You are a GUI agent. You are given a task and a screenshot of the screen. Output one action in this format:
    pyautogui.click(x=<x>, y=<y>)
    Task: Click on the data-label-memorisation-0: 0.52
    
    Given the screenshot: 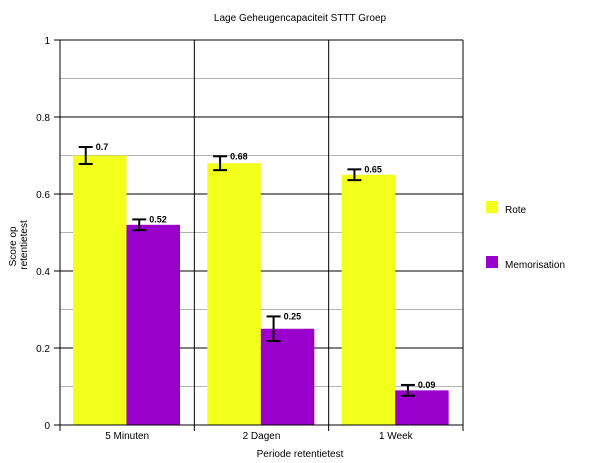 What is the action you would take?
    pyautogui.click(x=158, y=219)
    